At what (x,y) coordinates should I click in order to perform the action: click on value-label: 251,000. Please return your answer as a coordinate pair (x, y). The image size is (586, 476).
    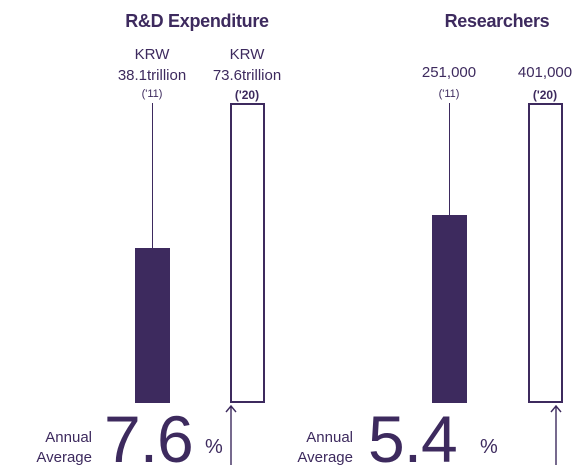
    Looking at the image, I should click on (449, 72).